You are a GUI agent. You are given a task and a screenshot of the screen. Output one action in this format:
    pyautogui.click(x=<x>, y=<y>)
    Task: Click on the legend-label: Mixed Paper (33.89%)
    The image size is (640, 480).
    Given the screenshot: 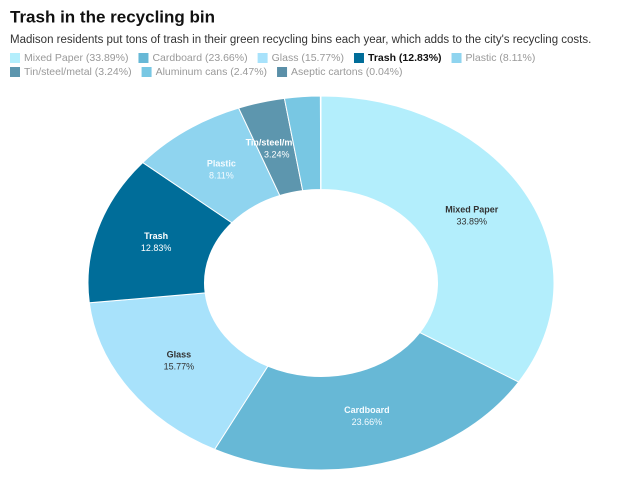 What is the action you would take?
    pyautogui.click(x=76, y=58)
    